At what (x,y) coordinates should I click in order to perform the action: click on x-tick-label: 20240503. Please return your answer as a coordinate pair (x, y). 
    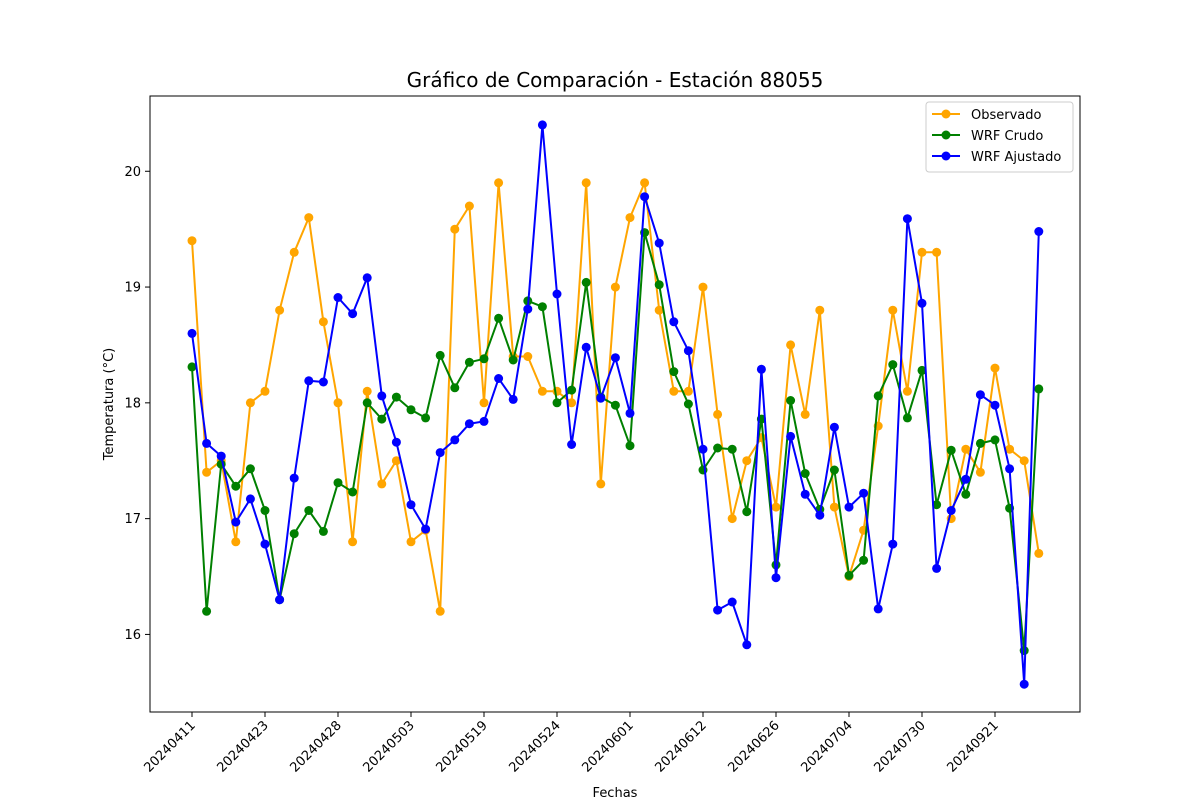
    Looking at the image, I should click on (388, 746).